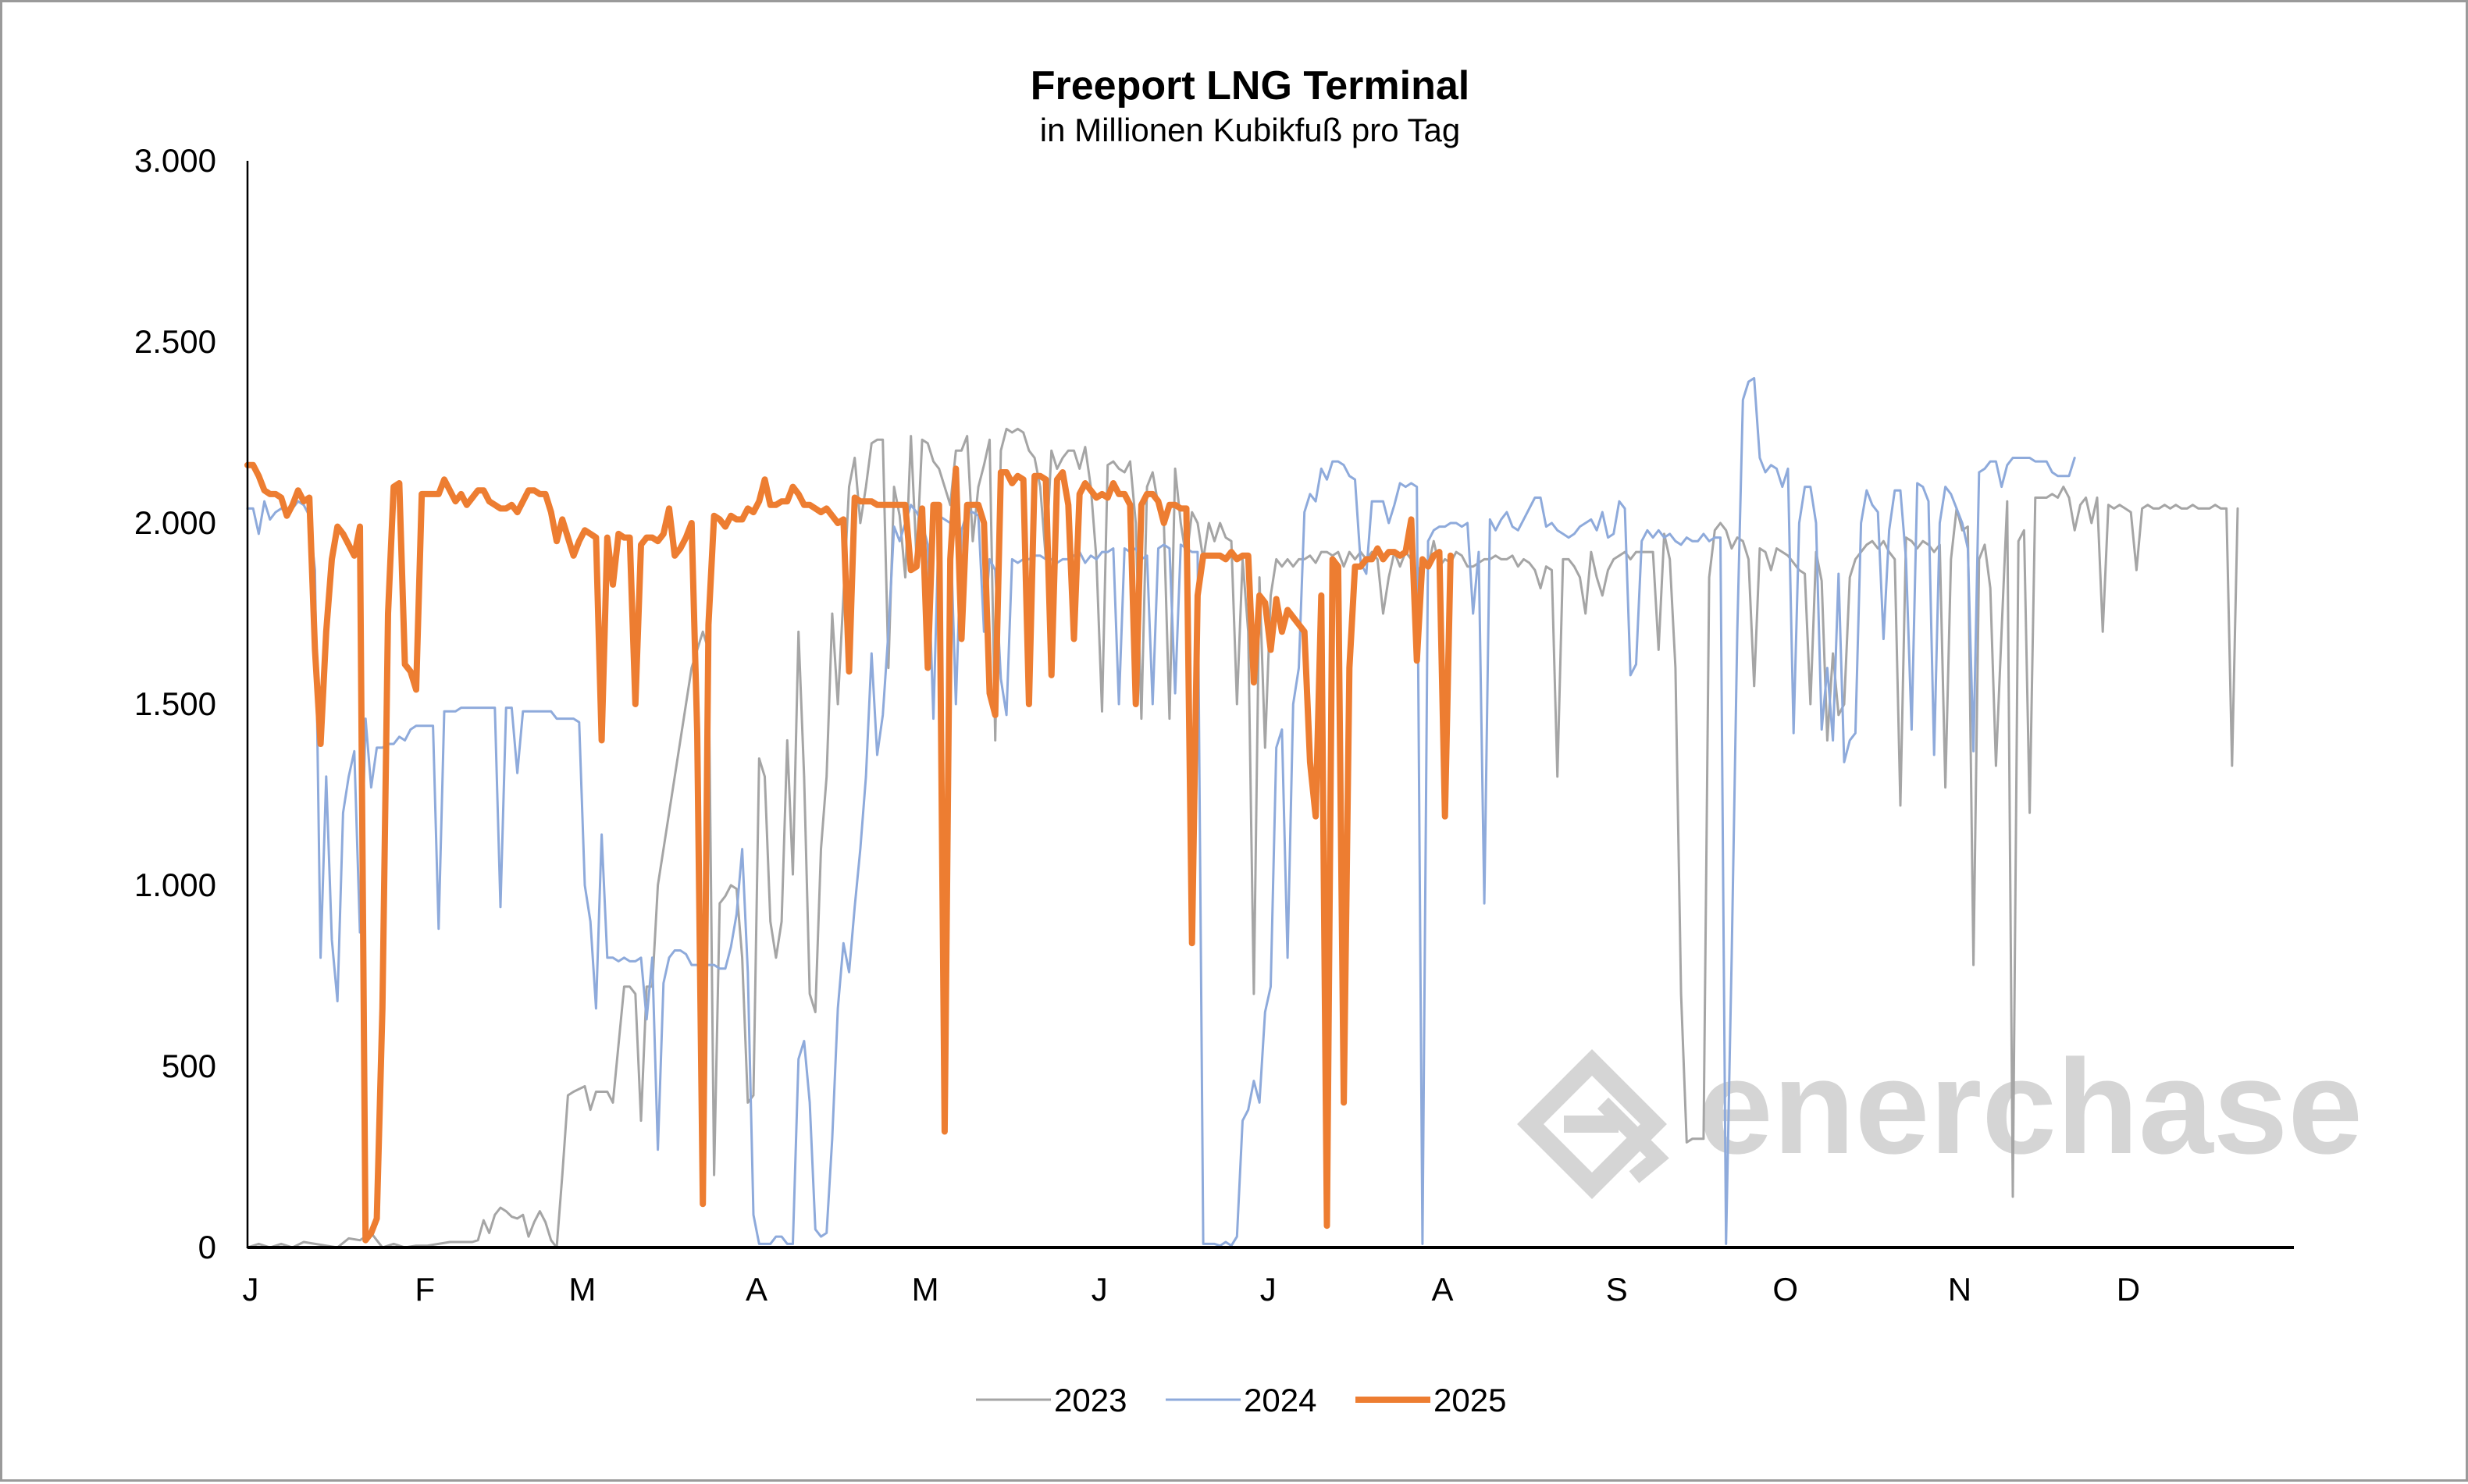  Describe the element at coordinates (175, 160) in the screenshot. I see `y-tick-label: 3.000` at that location.